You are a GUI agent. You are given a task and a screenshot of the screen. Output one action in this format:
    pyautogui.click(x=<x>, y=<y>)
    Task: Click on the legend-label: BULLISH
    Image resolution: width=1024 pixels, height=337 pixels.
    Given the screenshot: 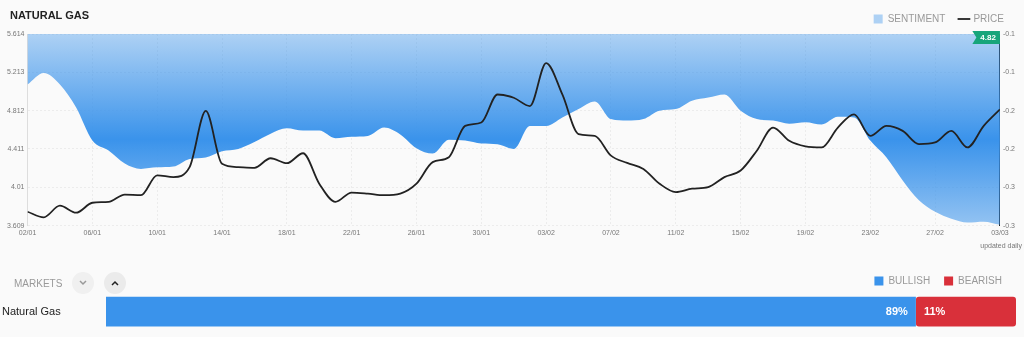 What is the action you would take?
    pyautogui.click(x=909, y=280)
    